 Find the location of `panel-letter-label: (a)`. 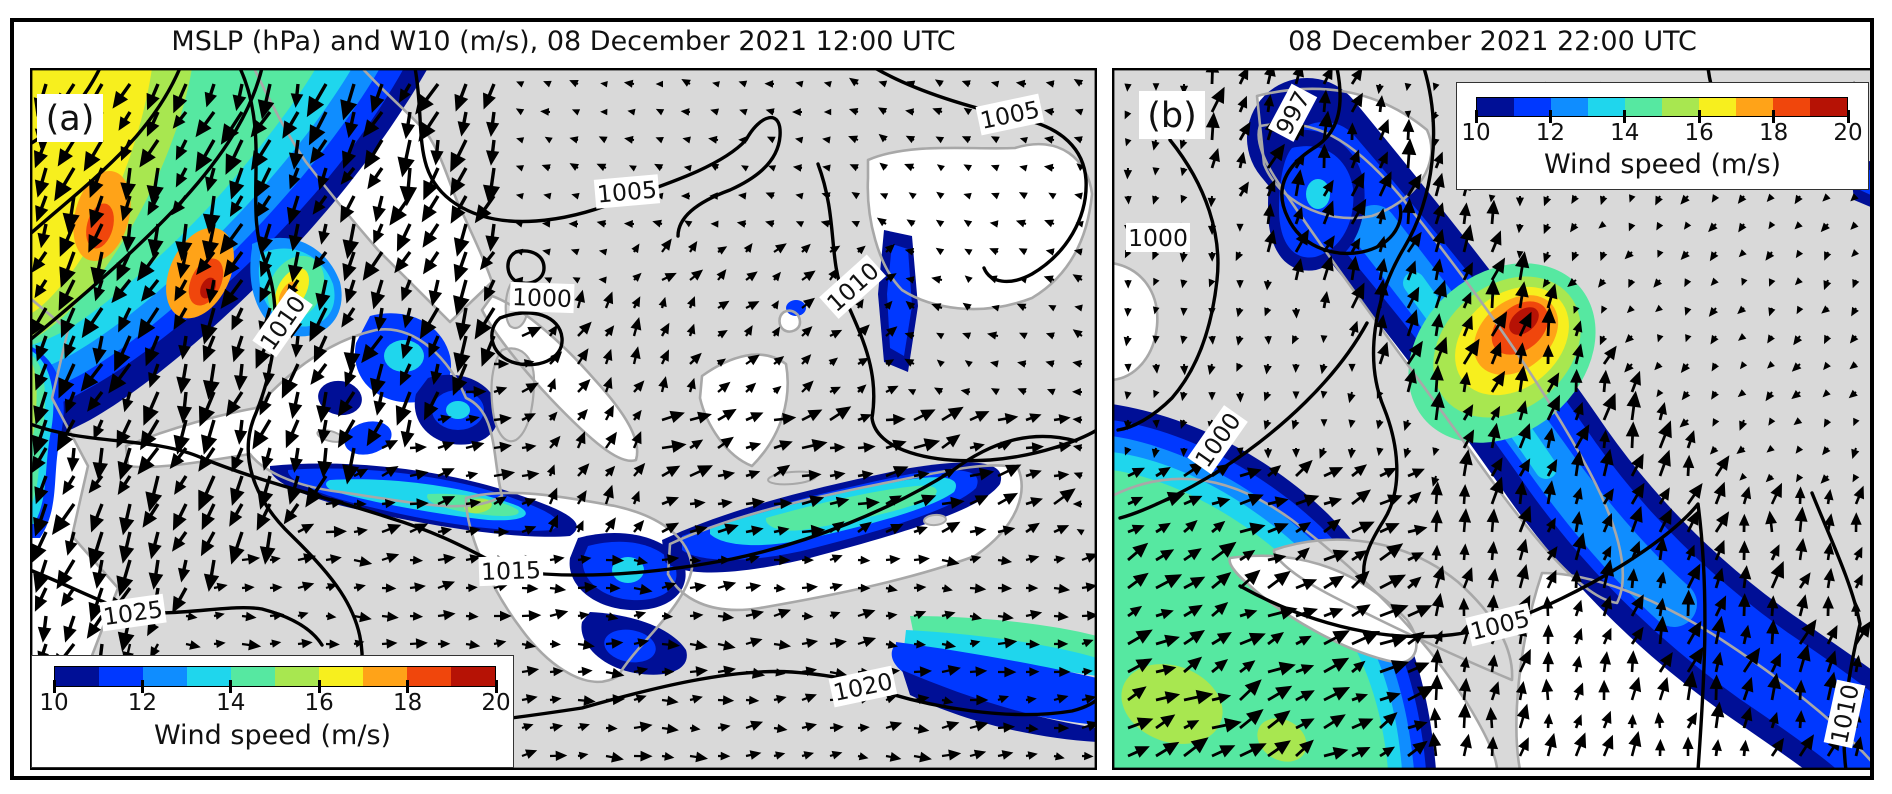

panel-letter-label: (a) is located at coordinates (70, 118).